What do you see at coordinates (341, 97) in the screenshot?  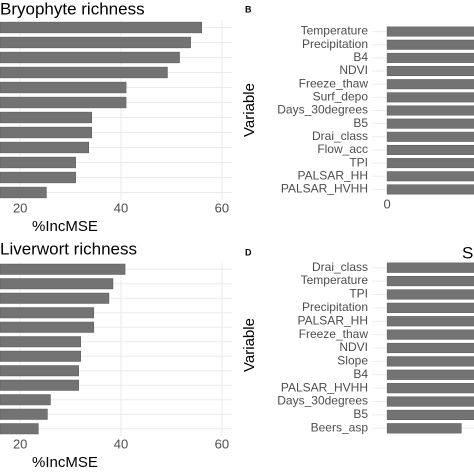 I see `y-tick-label: Surf_depo` at bounding box center [341, 97].